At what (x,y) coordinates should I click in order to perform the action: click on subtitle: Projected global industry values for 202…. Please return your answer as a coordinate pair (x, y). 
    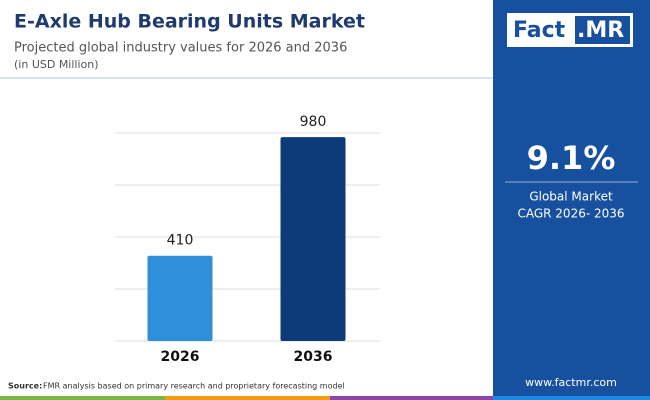
    Looking at the image, I should click on (180, 48).